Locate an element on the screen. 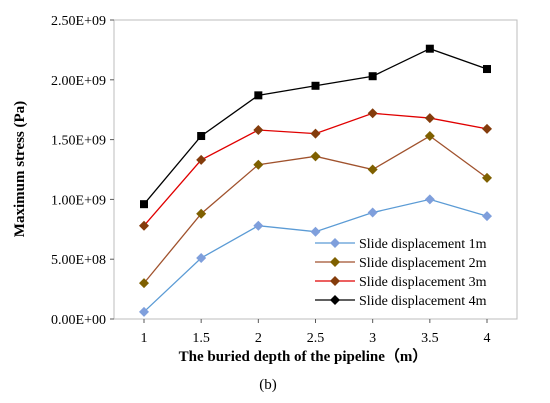  y-tick-label: 5.00E+08 is located at coordinates (78, 260).